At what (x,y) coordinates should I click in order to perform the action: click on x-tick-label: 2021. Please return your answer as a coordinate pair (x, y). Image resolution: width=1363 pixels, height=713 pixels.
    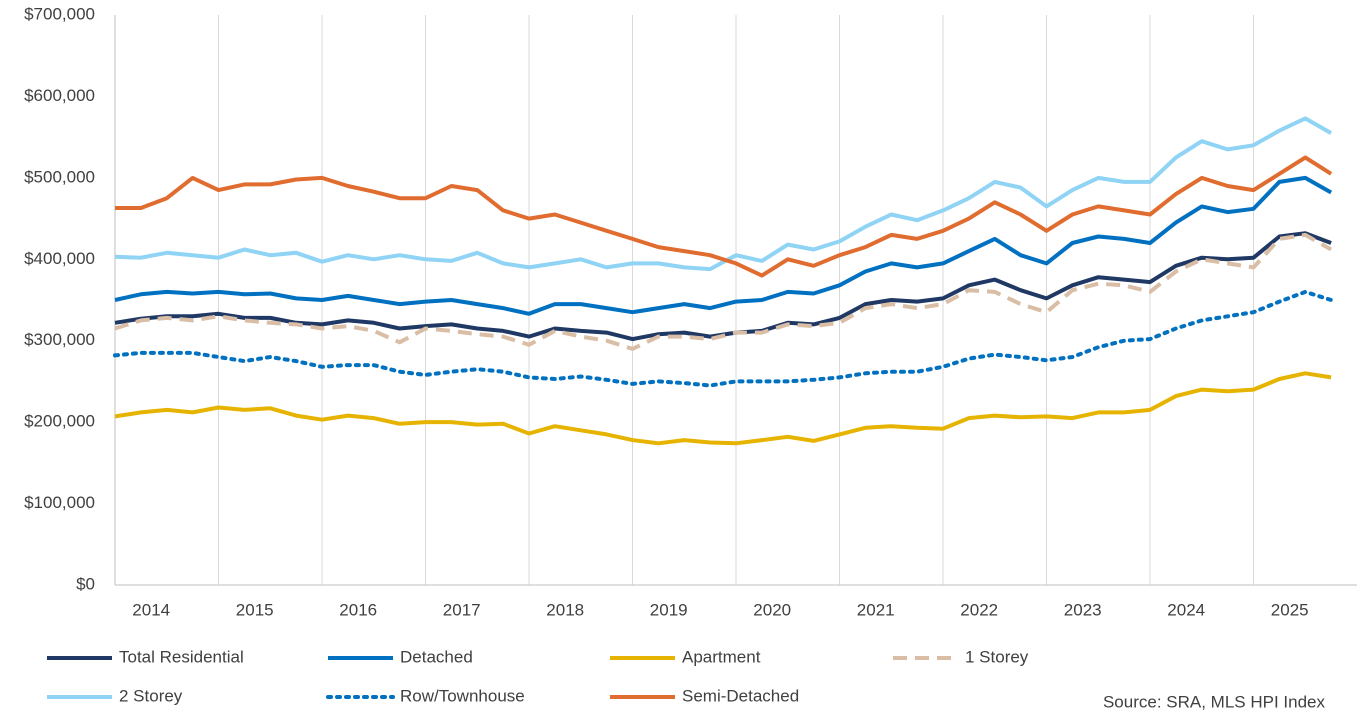
    Looking at the image, I should click on (876, 609).